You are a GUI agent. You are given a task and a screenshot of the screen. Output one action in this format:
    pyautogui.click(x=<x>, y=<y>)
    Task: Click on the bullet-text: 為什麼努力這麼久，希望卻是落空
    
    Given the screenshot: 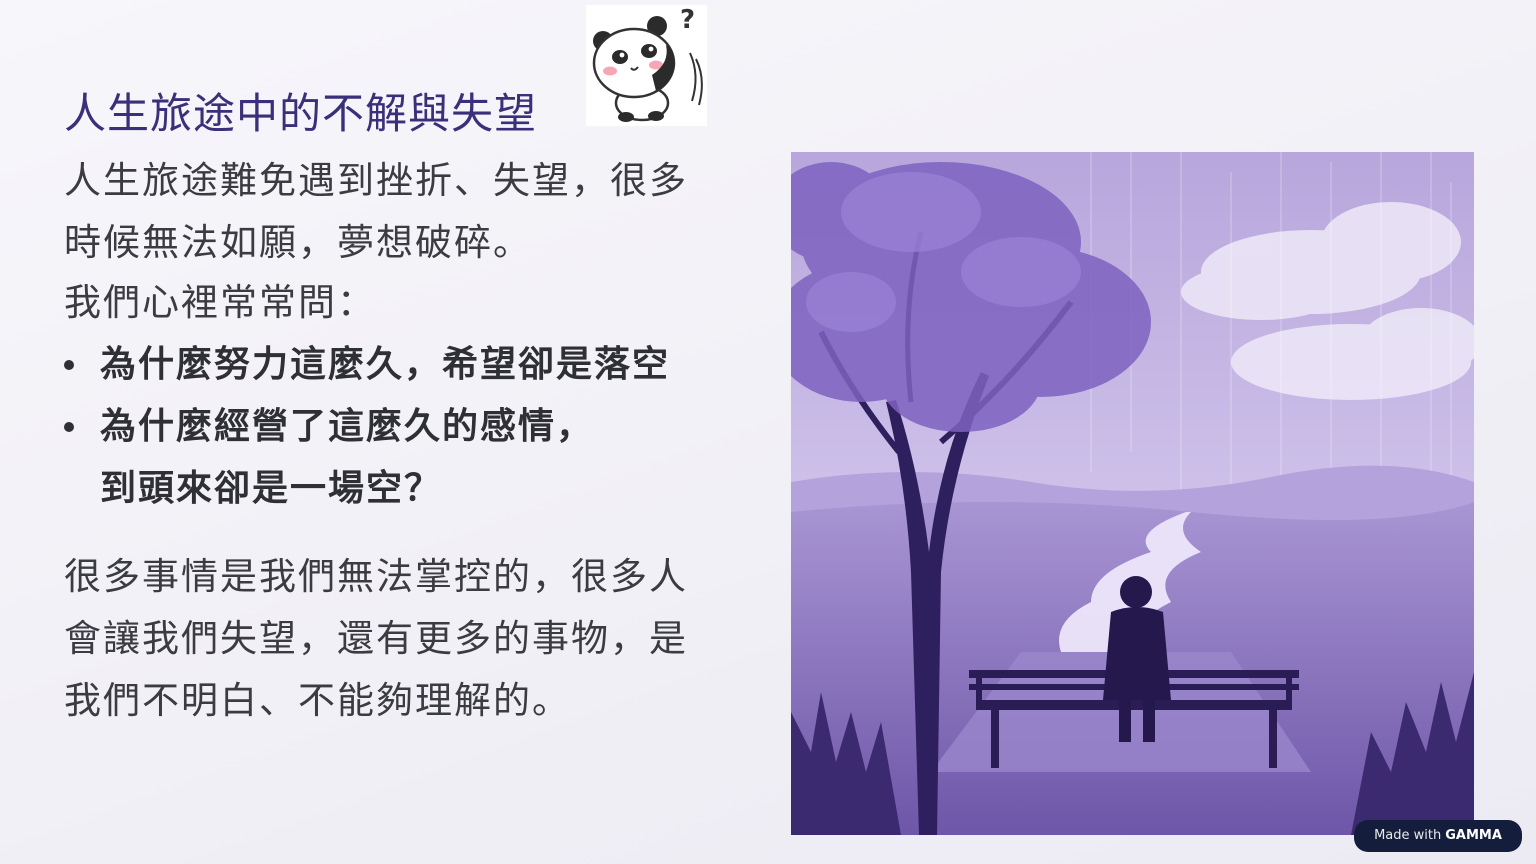 What is the action you would take?
    pyautogui.click(x=385, y=364)
    